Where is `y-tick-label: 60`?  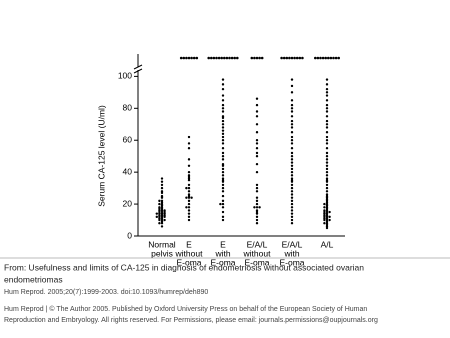
y-tick-label: 60 is located at coordinates (128, 139).